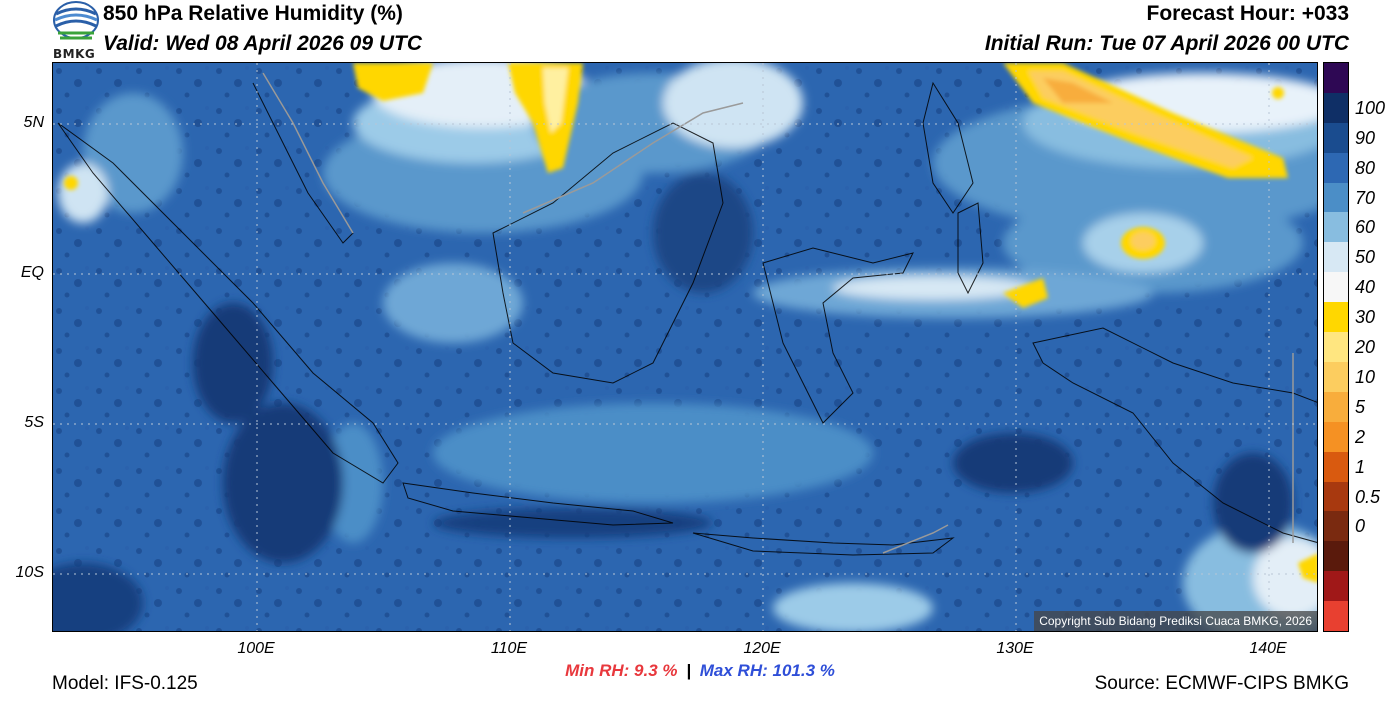  What do you see at coordinates (1365, 257) in the screenshot?
I see `colorbar-label: 50` at bounding box center [1365, 257].